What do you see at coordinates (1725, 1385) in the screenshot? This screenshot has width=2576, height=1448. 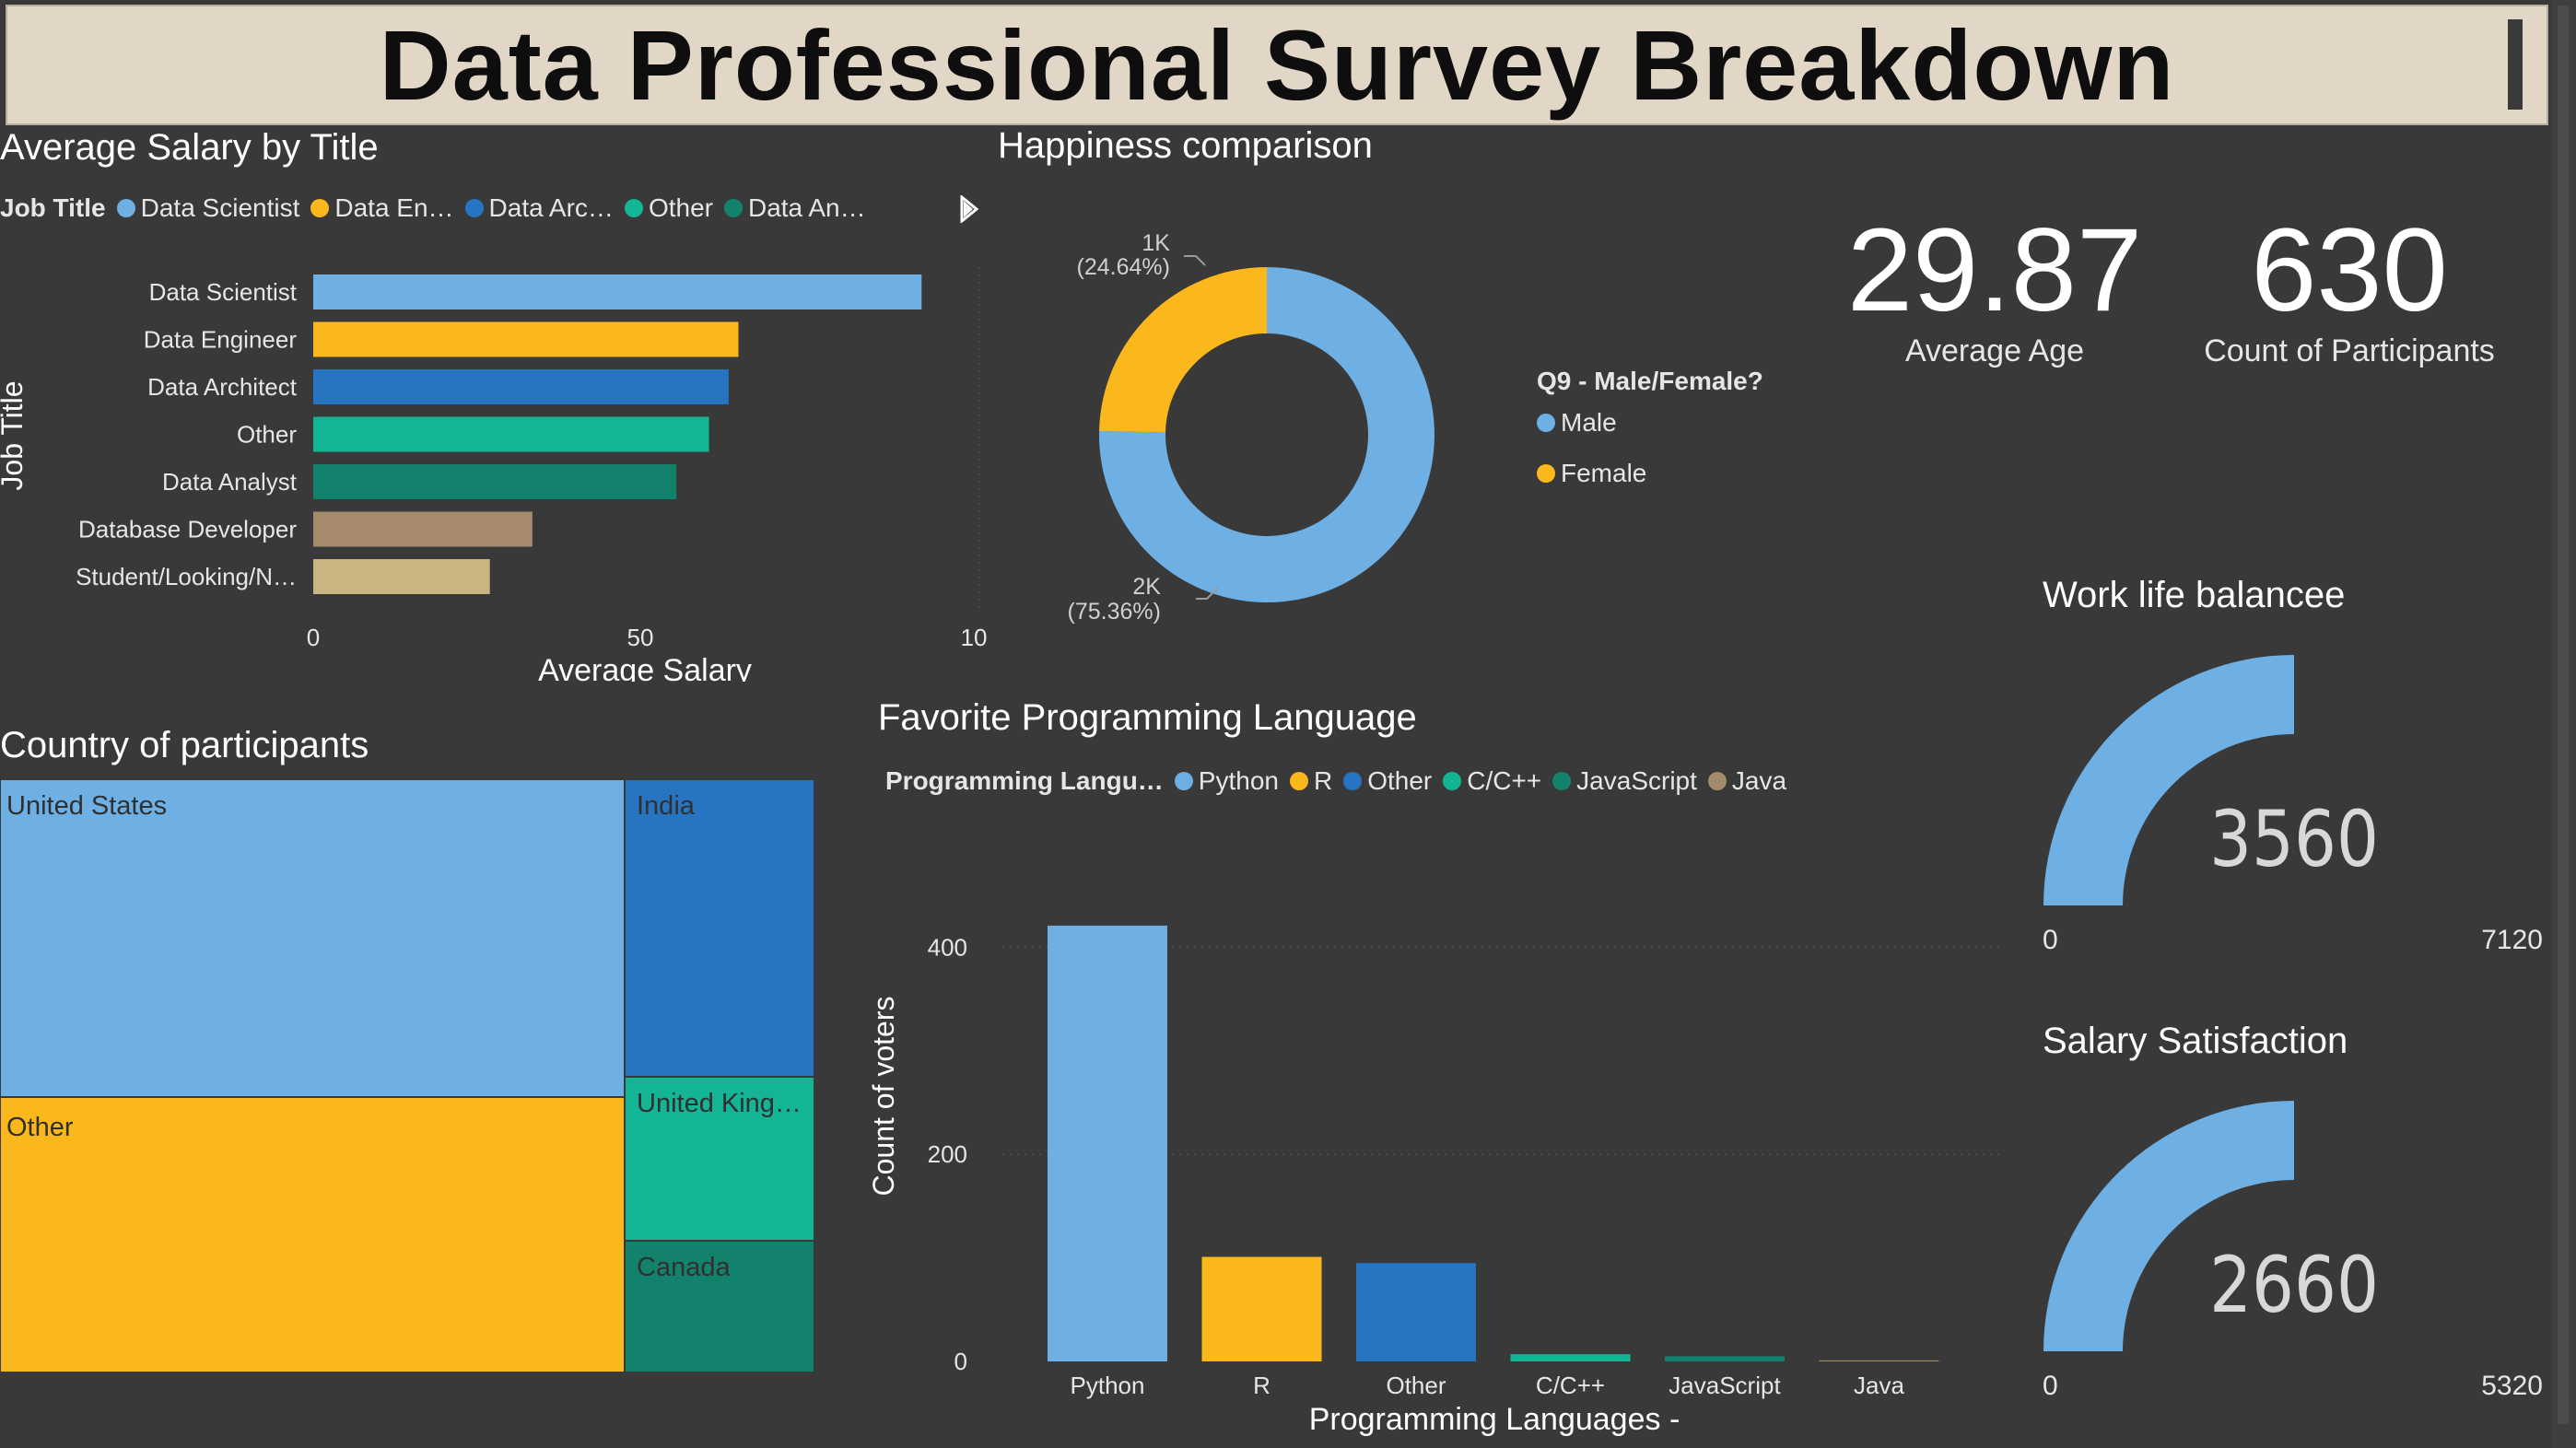 I see `language-x-tick: JavaScript` at bounding box center [1725, 1385].